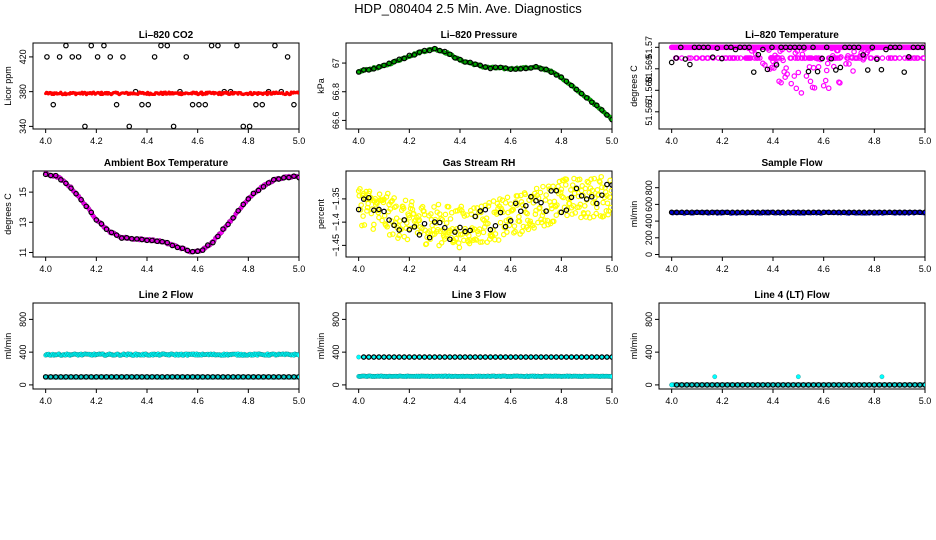  I want to click on x-tick-label: 4.4, so click(460, 269).